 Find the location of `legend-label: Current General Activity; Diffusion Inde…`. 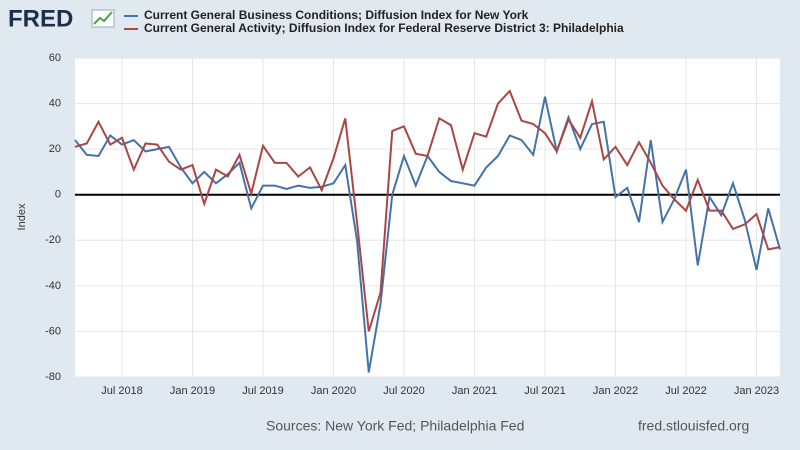

legend-label: Current General Activity; Diffusion Inde… is located at coordinates (384, 28).